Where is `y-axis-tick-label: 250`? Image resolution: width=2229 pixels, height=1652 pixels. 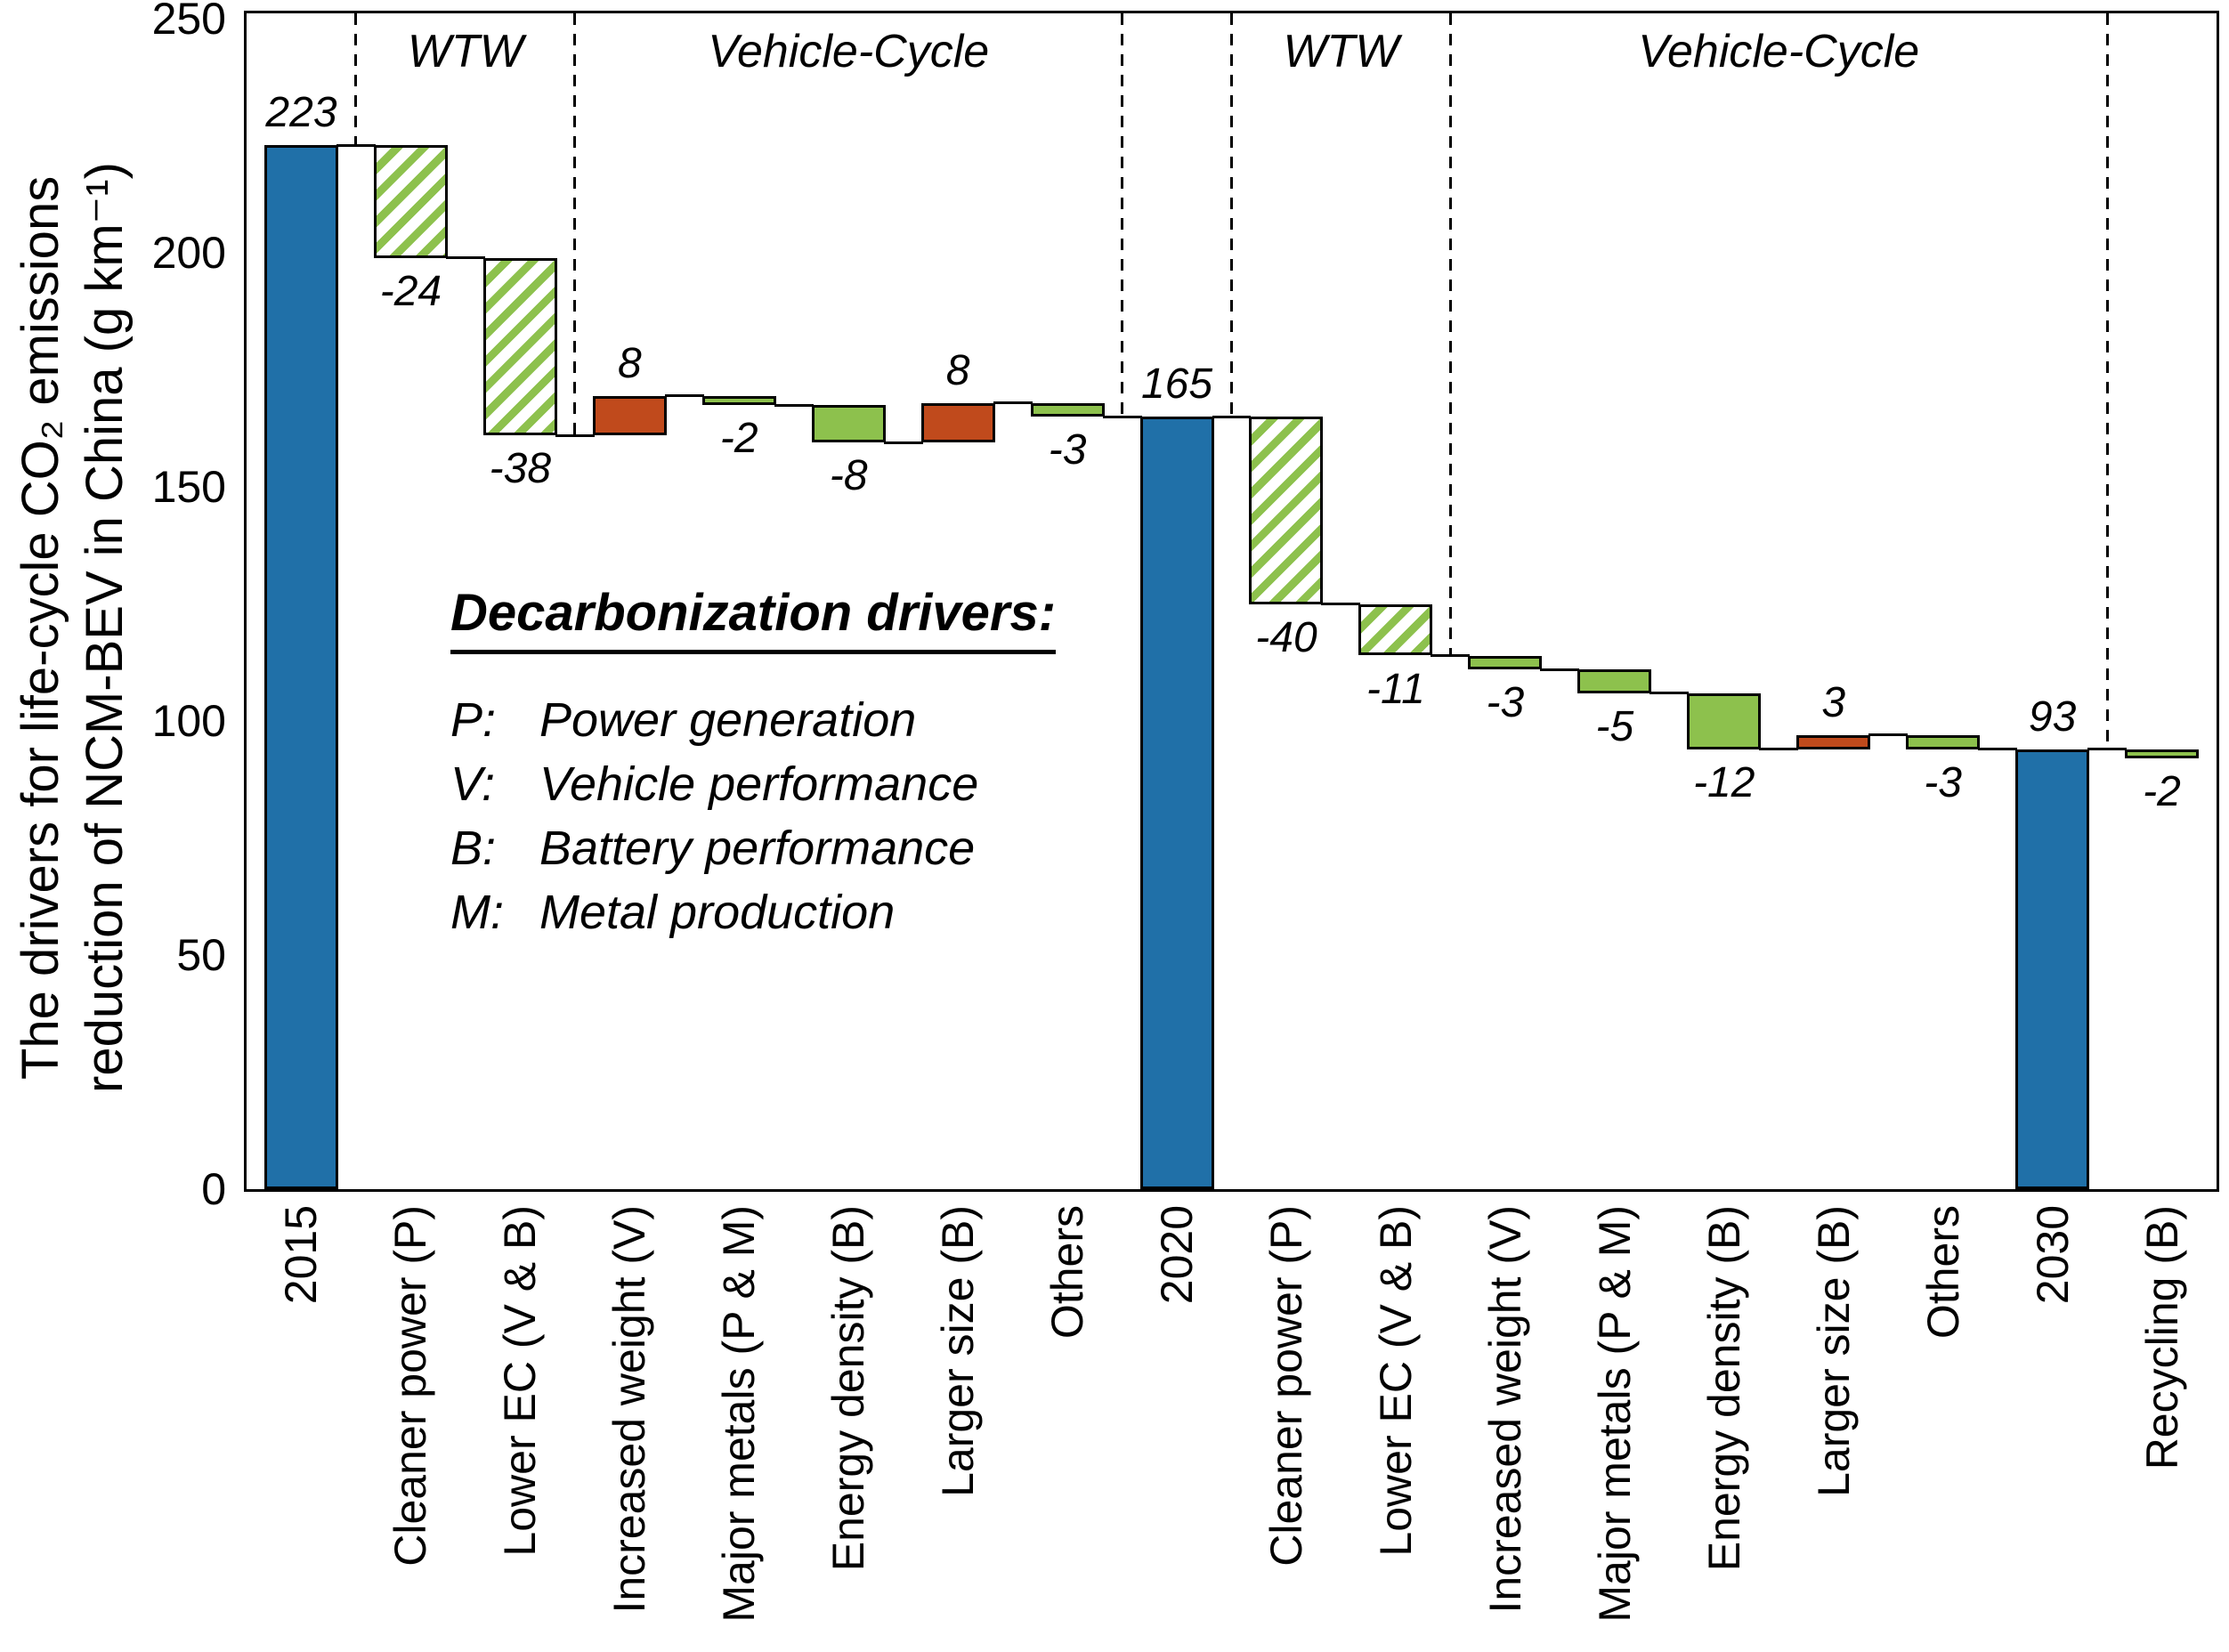
y-axis-tick-label: 250 is located at coordinates (188, 22).